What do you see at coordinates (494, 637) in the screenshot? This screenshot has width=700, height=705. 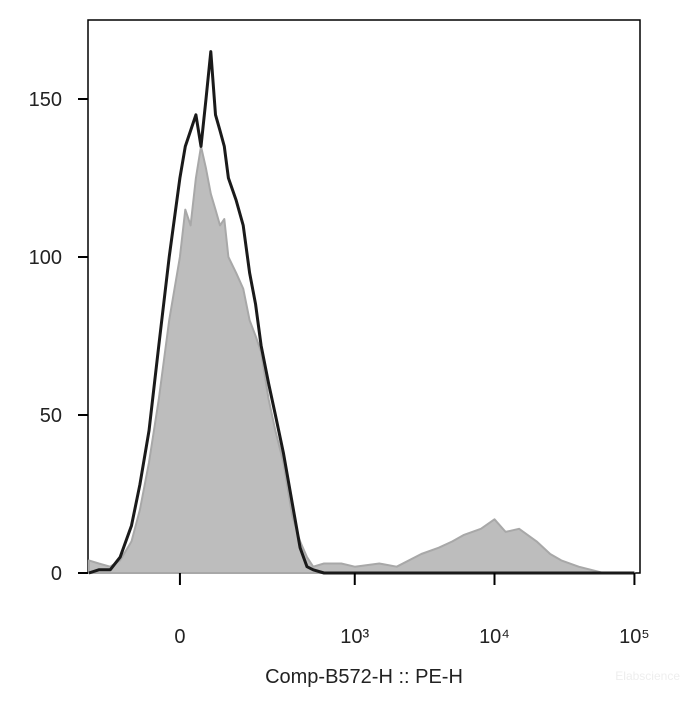 I see `x-tick-label: 10⁴` at bounding box center [494, 637].